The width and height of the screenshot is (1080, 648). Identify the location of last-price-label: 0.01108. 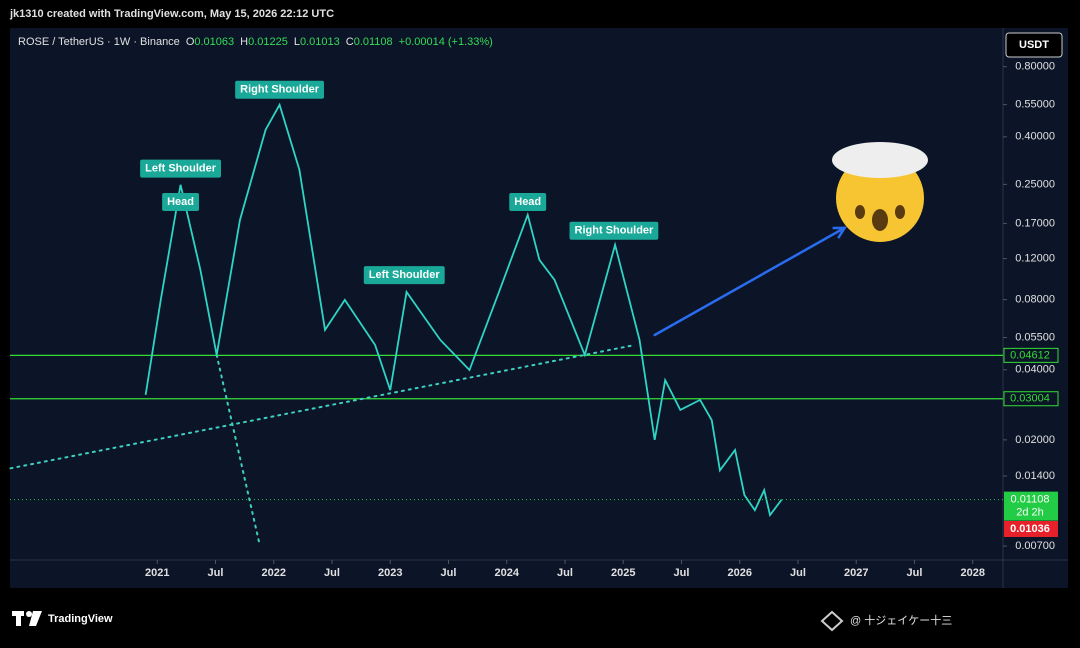
(1030, 500).